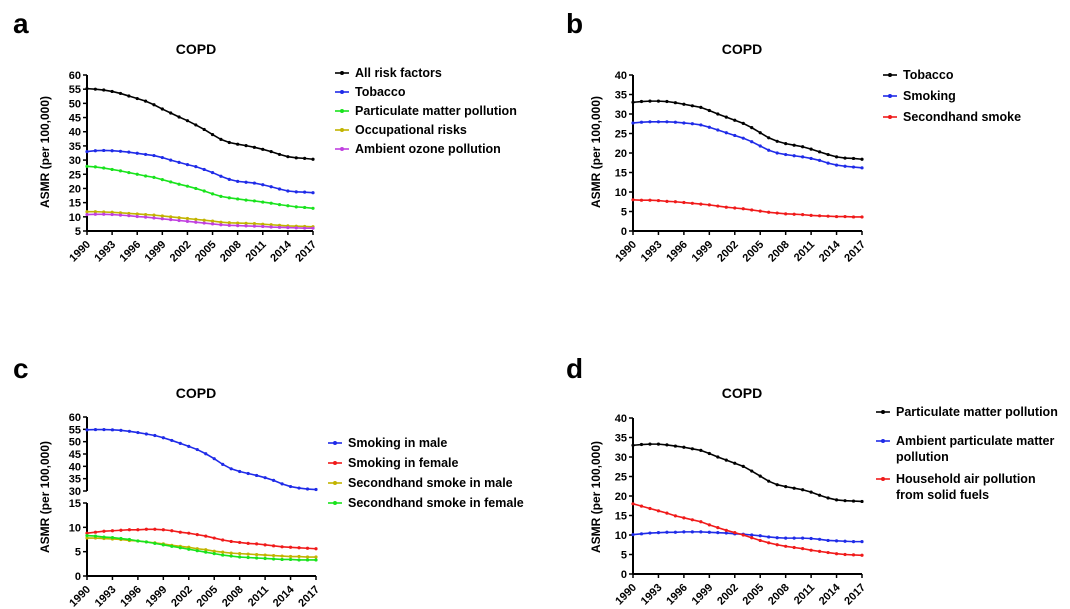  Describe the element at coordinates (621, 458) in the screenshot. I see `y-tick-label: 30` at that location.